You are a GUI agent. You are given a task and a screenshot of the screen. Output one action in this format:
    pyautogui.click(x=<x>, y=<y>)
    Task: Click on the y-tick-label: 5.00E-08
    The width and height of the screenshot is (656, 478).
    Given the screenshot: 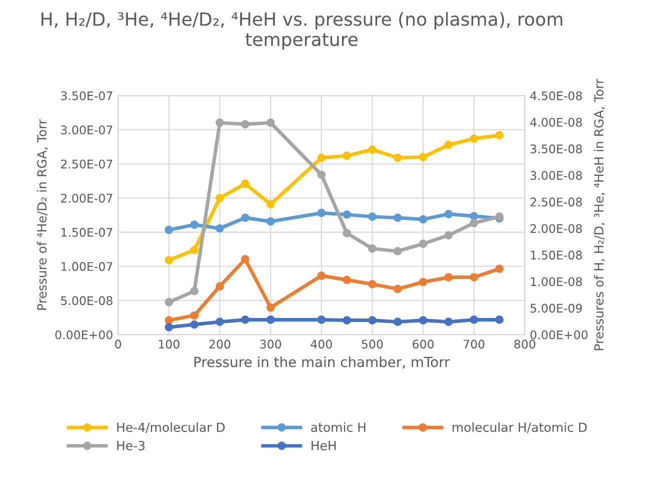 What is the action you would take?
    pyautogui.click(x=86, y=301)
    